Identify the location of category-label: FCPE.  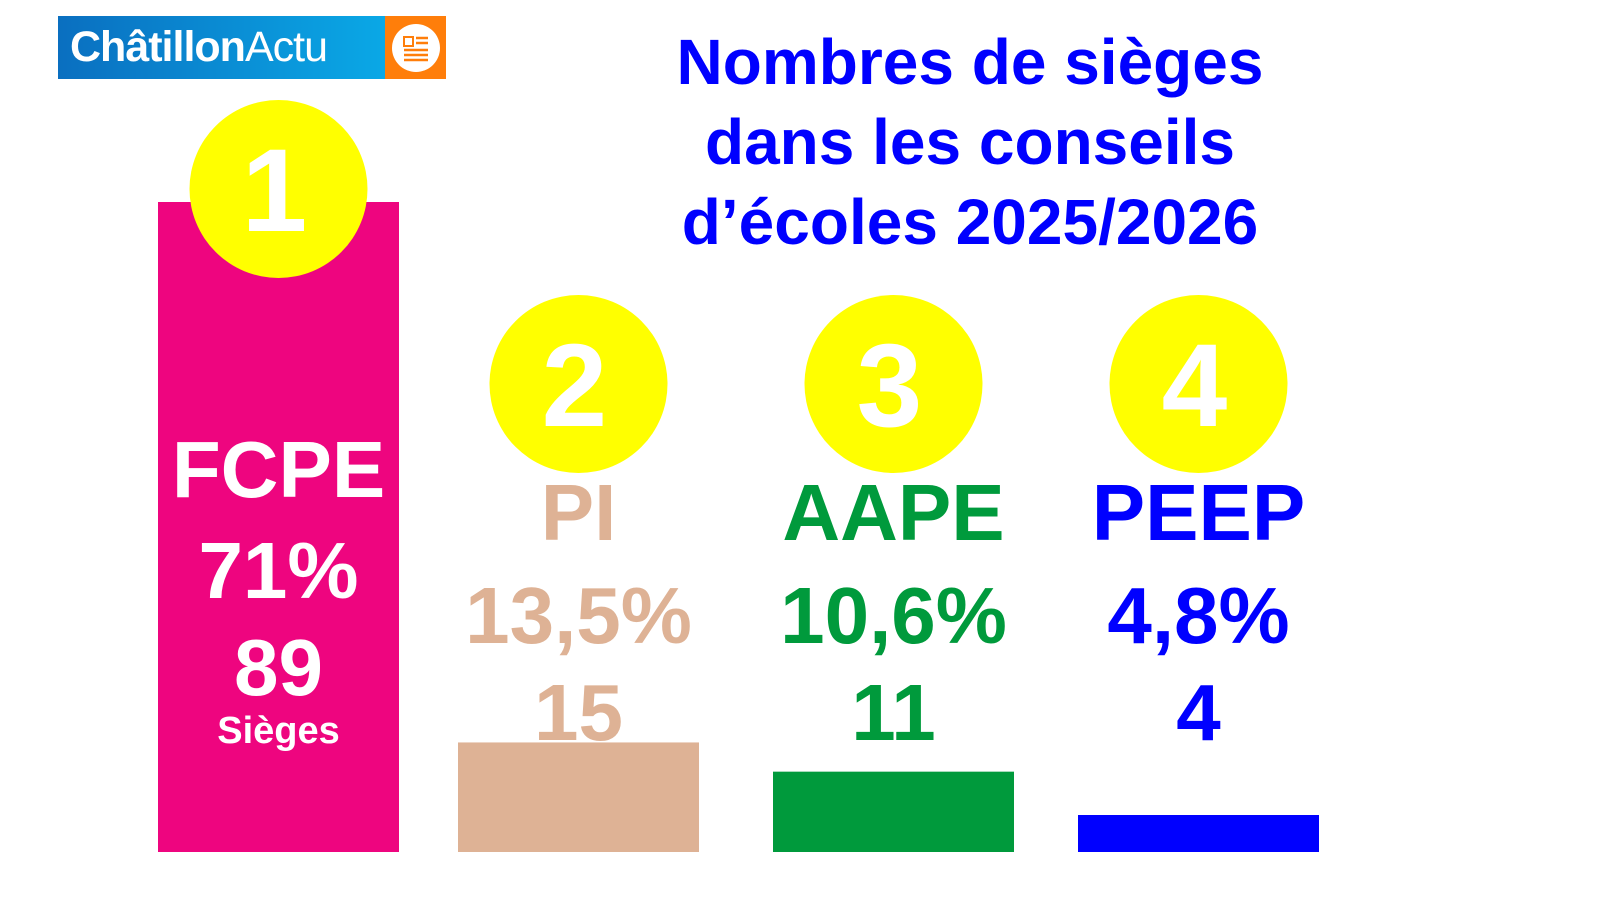
(278, 469).